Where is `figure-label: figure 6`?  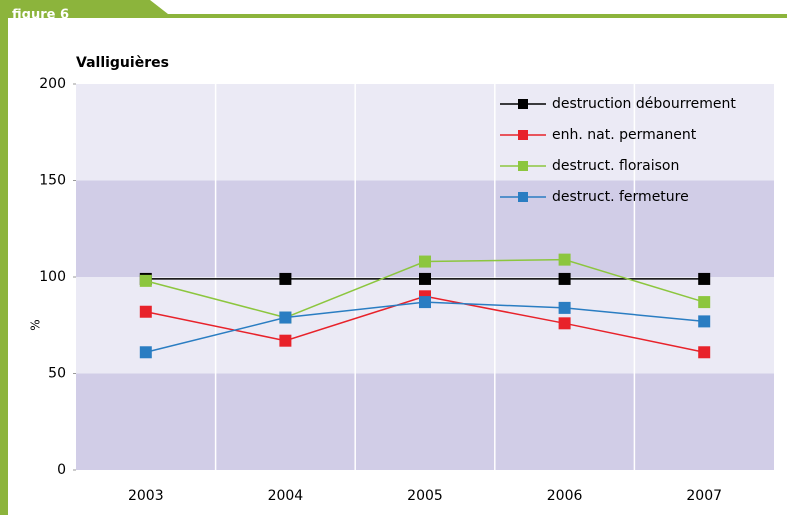 figure-label: figure 6 is located at coordinates (40, 15).